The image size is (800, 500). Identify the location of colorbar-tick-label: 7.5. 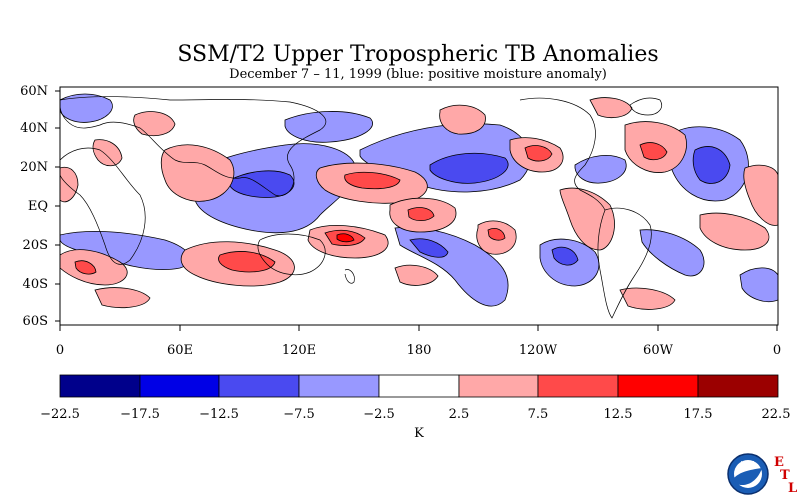
(538, 414).